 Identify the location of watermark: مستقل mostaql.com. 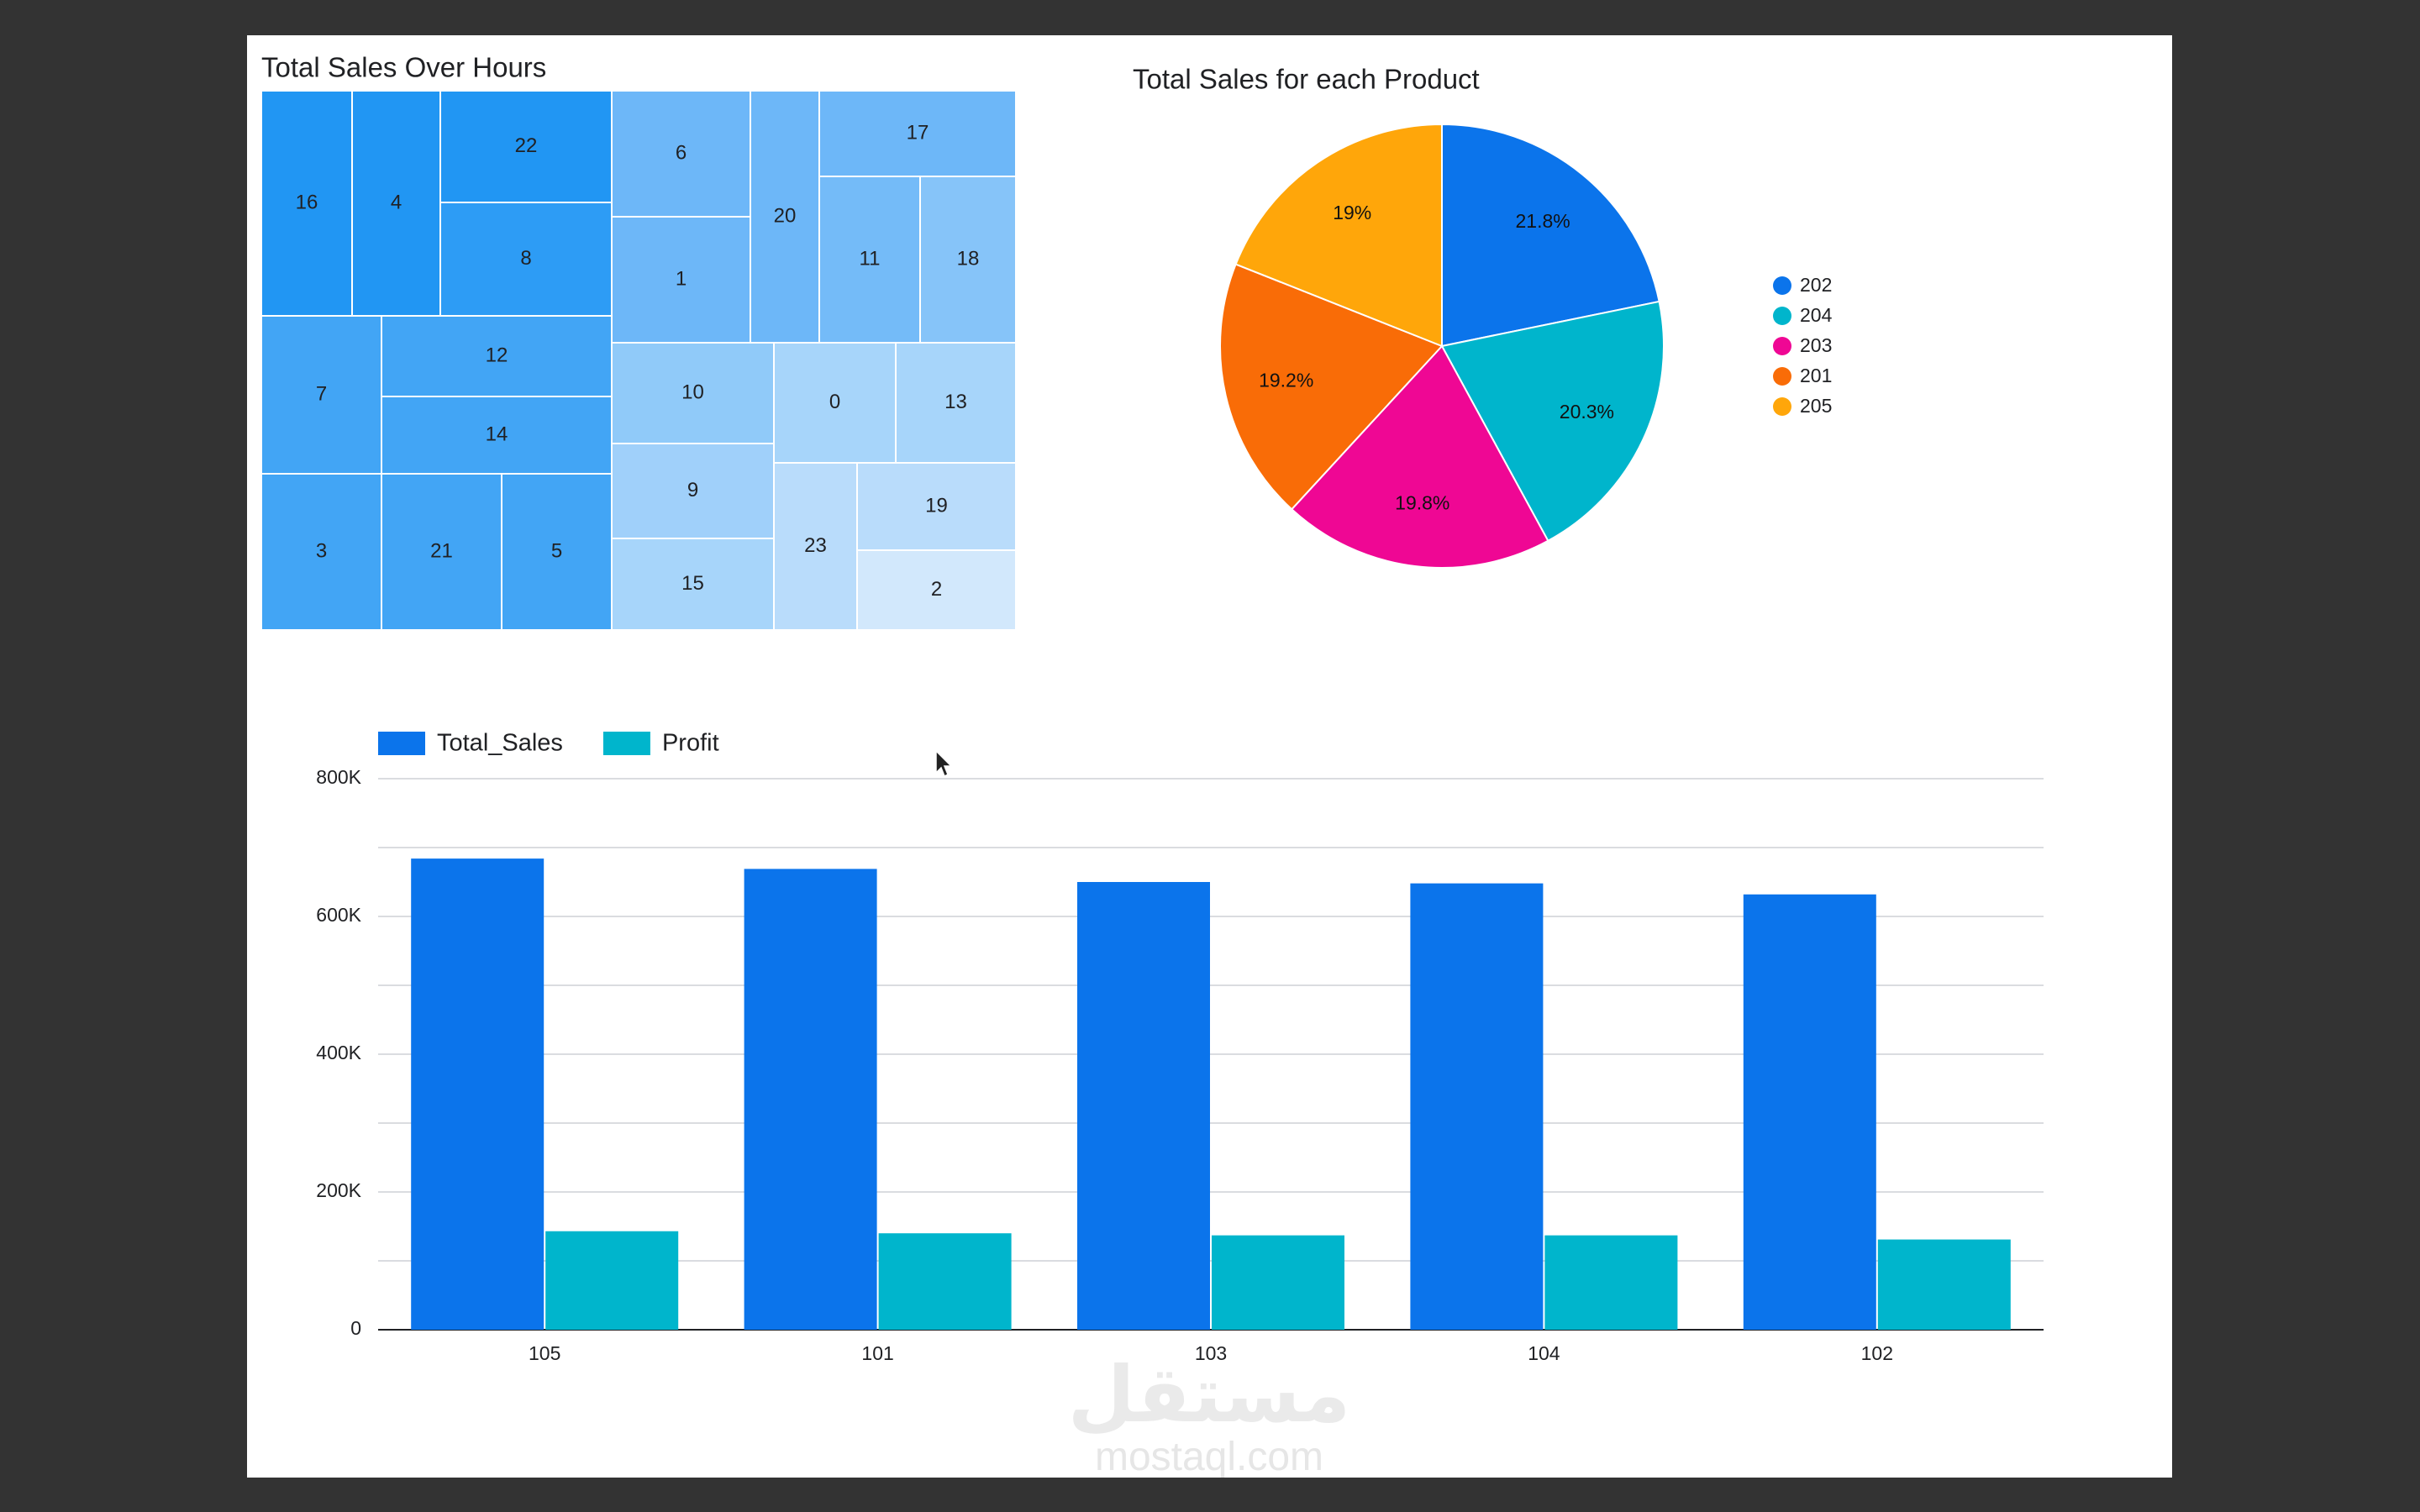
(1209, 1415).